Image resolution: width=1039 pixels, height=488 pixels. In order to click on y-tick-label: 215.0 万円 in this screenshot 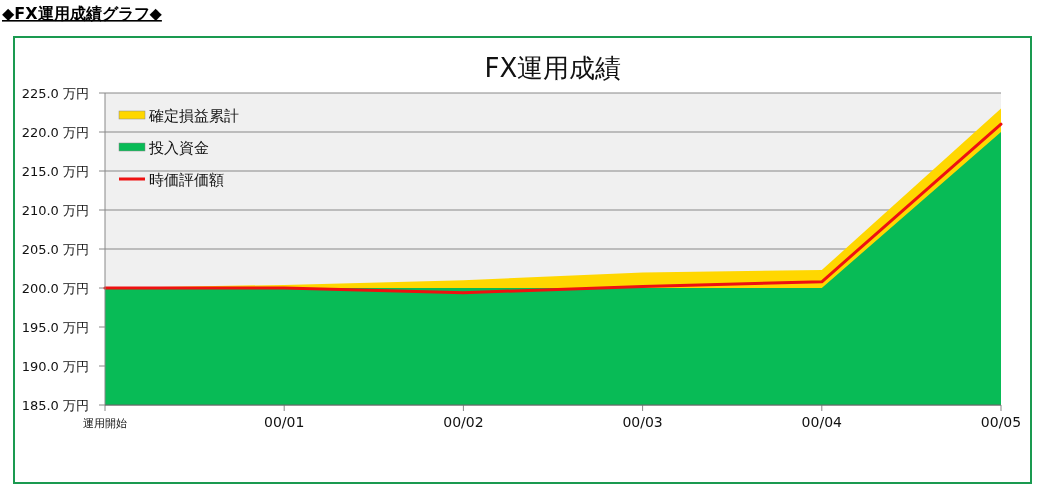, I will do `click(55, 171)`.